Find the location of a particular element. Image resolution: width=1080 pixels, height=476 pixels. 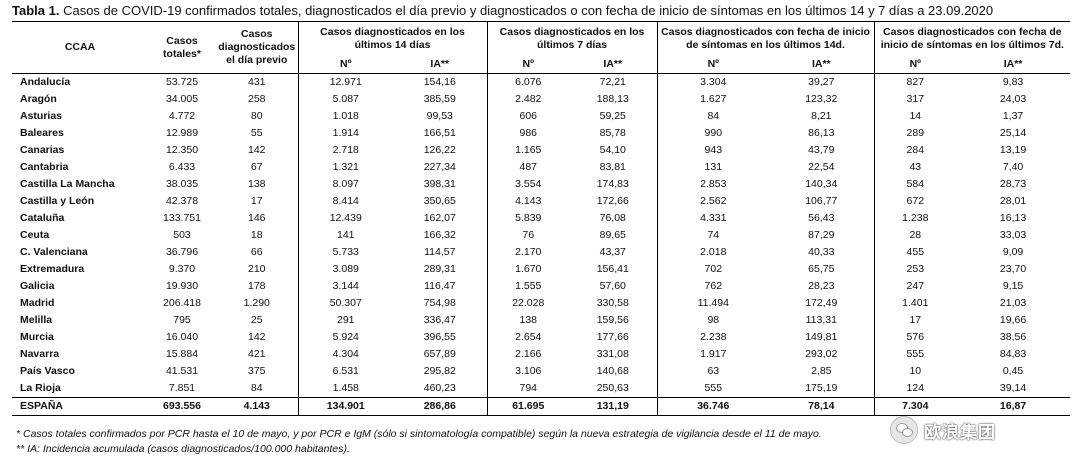

cell-previo: 17 is located at coordinates (257, 201).